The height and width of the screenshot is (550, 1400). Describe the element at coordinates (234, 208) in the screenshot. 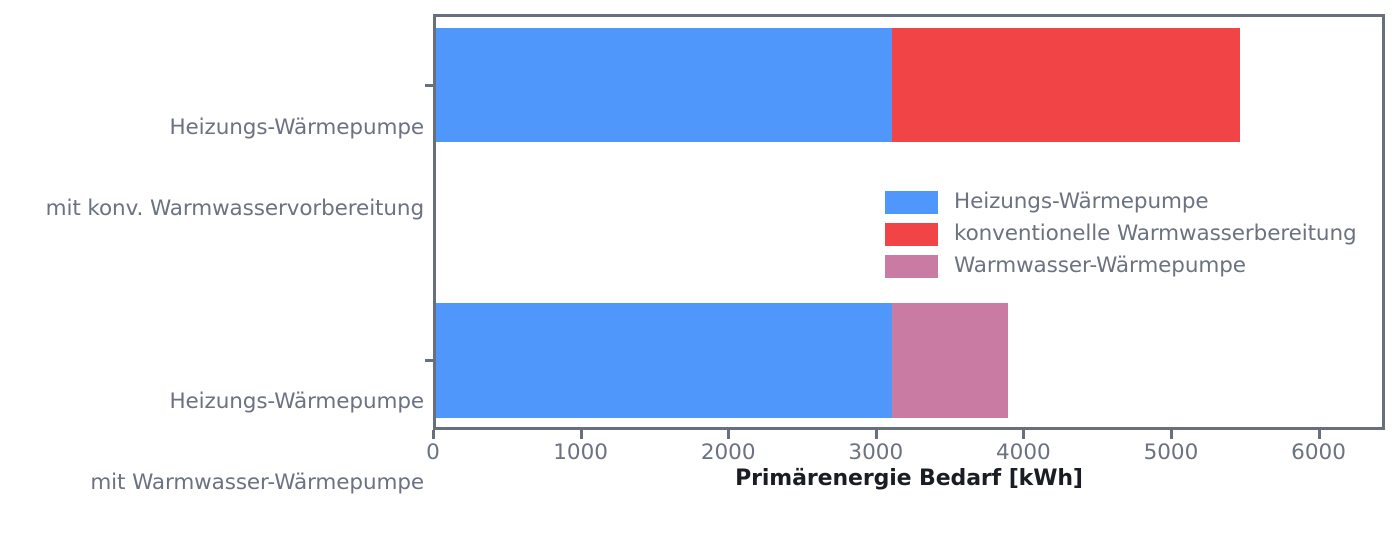

I see `ytick-label-top-line2: mit konv. Warmwasservorbereitung` at that location.